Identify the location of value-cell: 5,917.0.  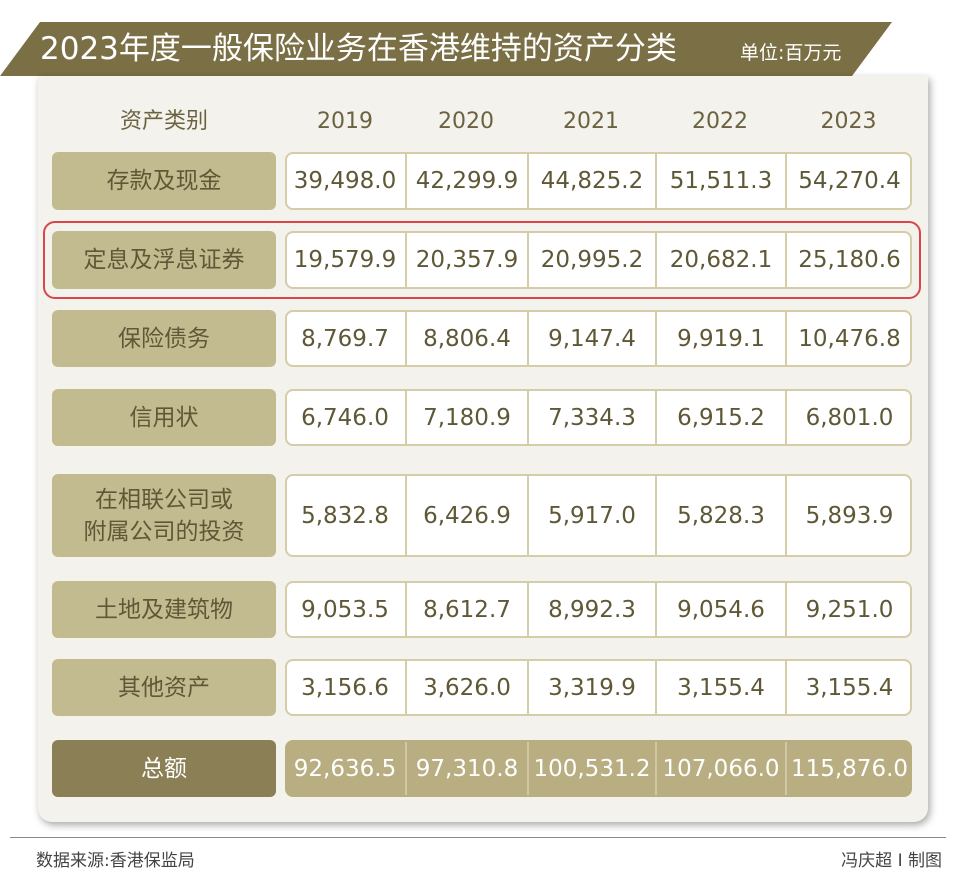
(591, 515).